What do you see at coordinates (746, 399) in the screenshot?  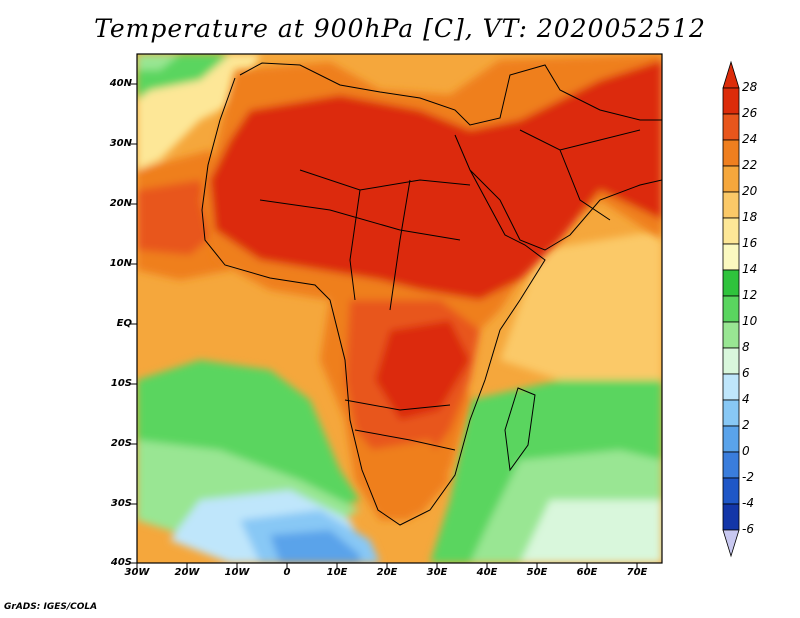 I see `colorbar-label: 4` at bounding box center [746, 399].